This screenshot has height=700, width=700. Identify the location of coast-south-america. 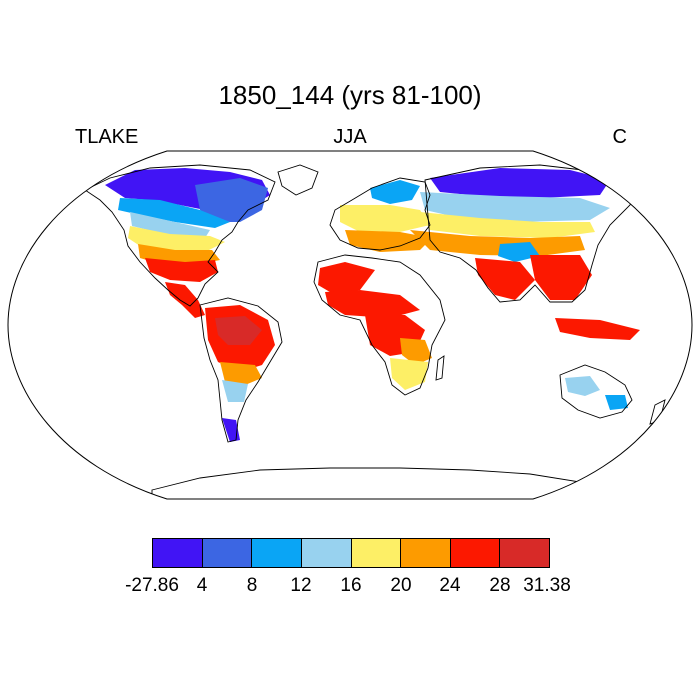
(241, 370).